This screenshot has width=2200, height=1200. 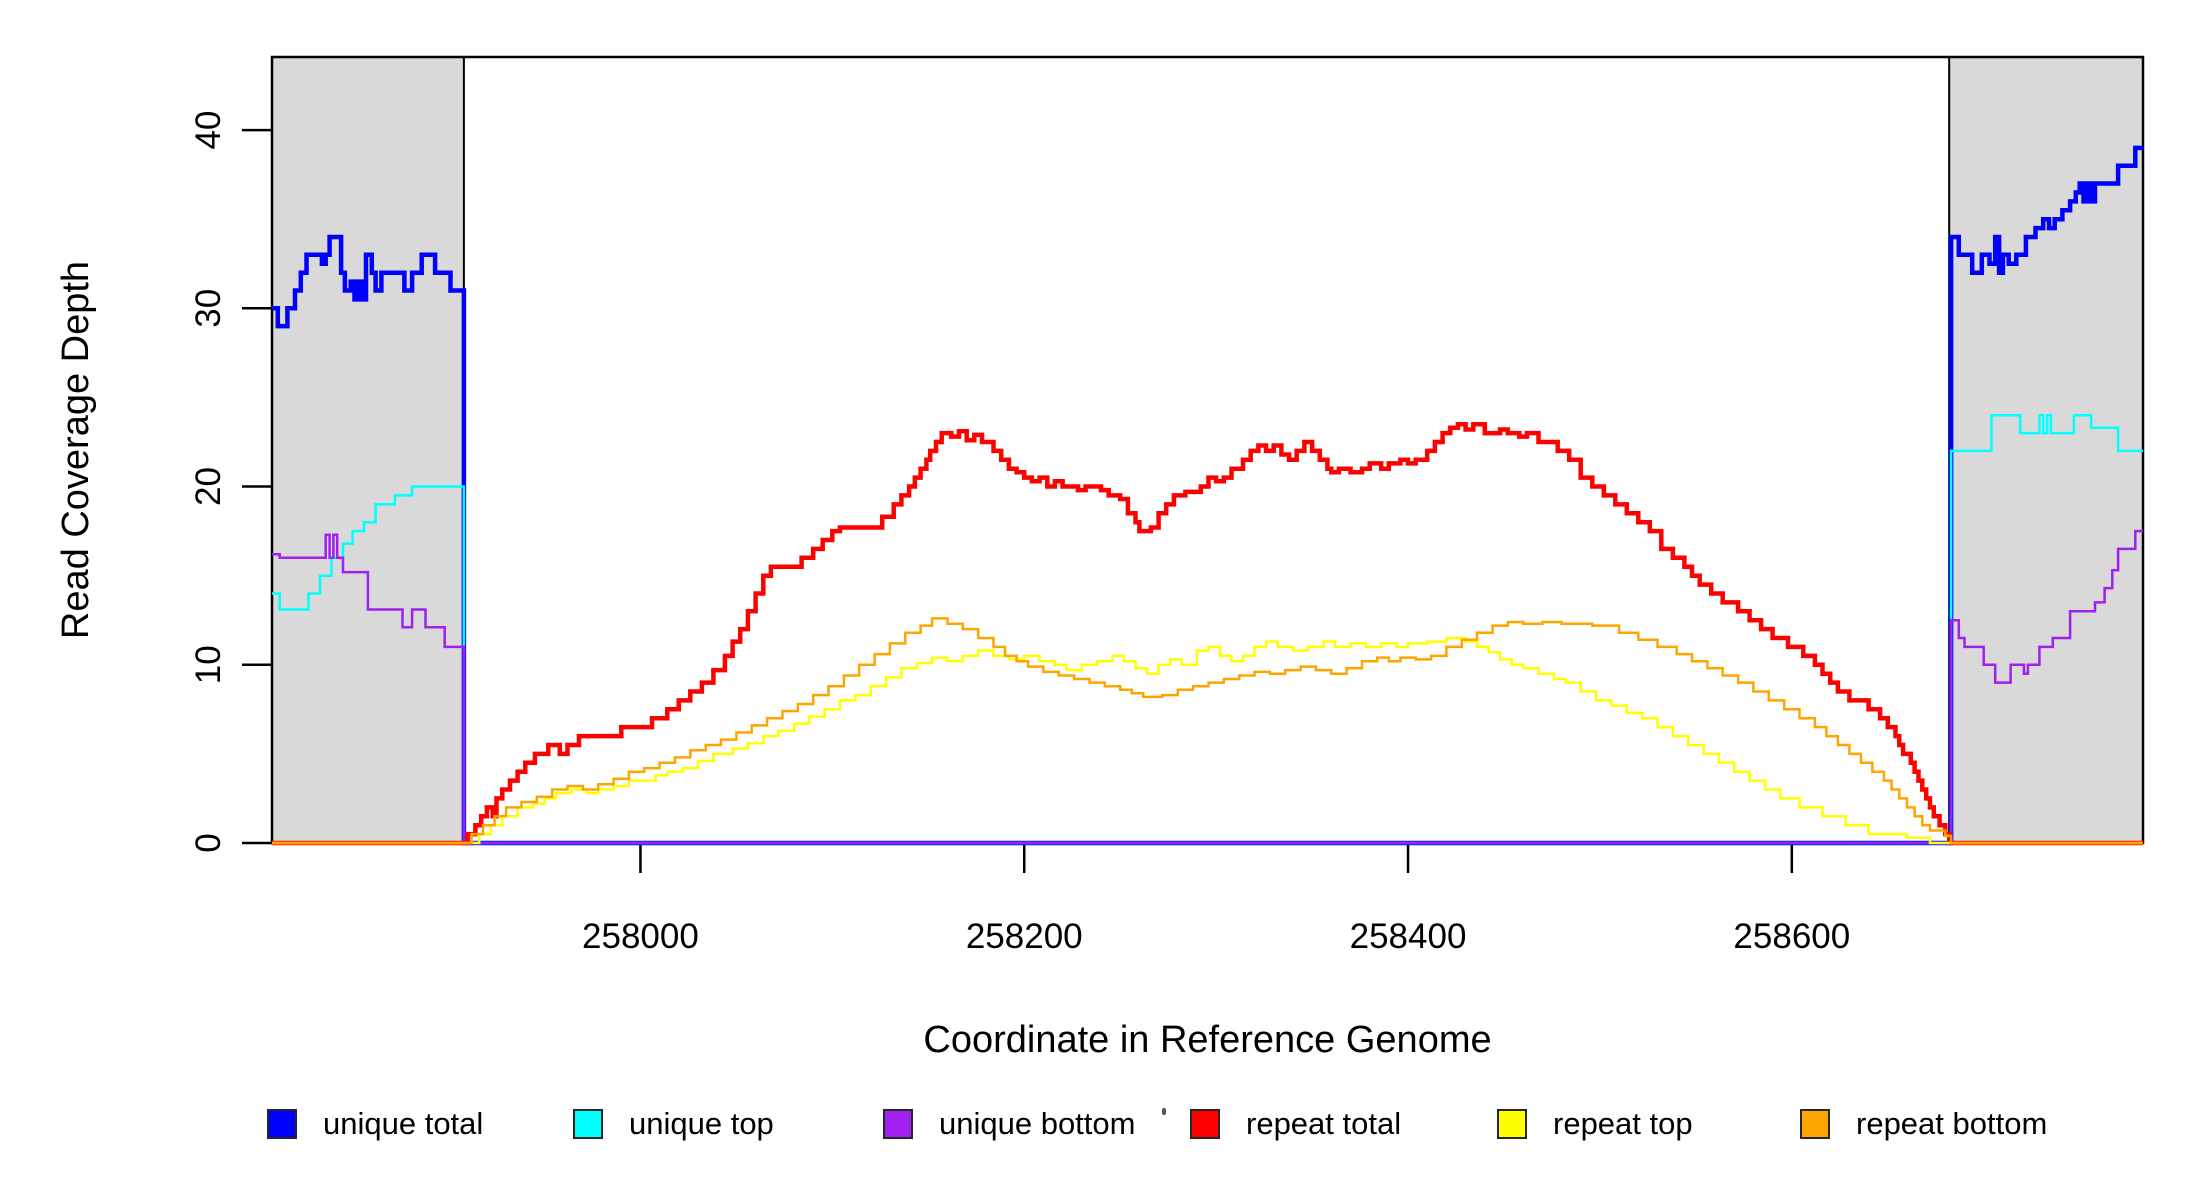 I want to click on legend-item-unique-top: unique top, so click(x=673, y=1124).